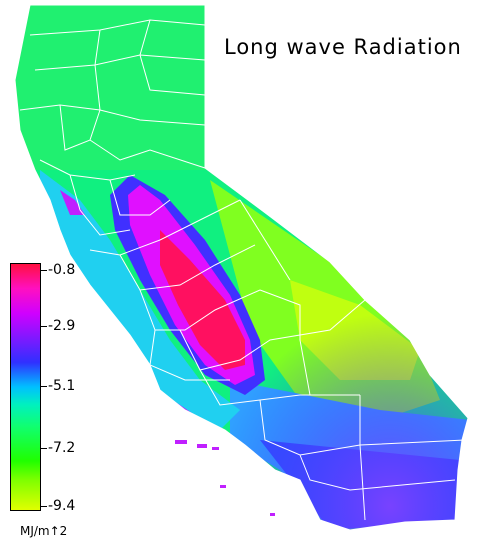 The width and height of the screenshot is (500, 550). I want to click on color-scale-bar, so click(25, 387).